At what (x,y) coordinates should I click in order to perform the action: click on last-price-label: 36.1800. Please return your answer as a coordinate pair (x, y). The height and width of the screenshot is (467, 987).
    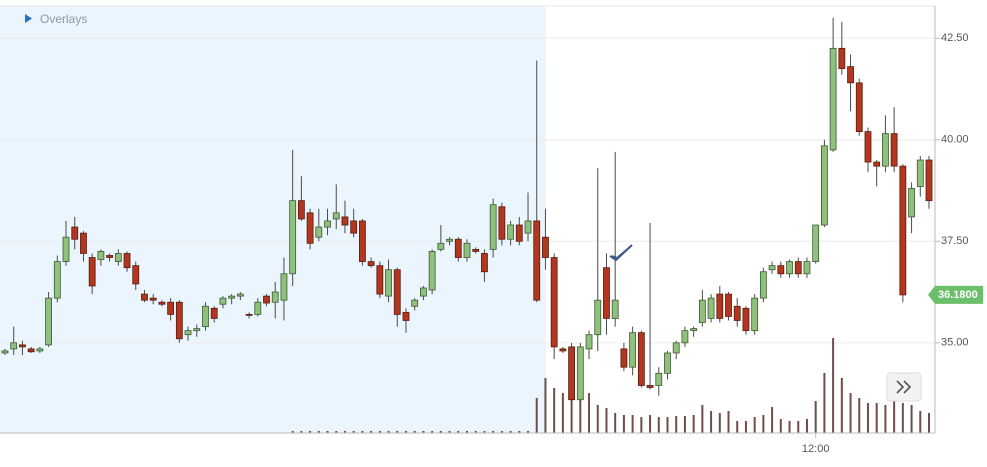
    Looking at the image, I should click on (958, 295).